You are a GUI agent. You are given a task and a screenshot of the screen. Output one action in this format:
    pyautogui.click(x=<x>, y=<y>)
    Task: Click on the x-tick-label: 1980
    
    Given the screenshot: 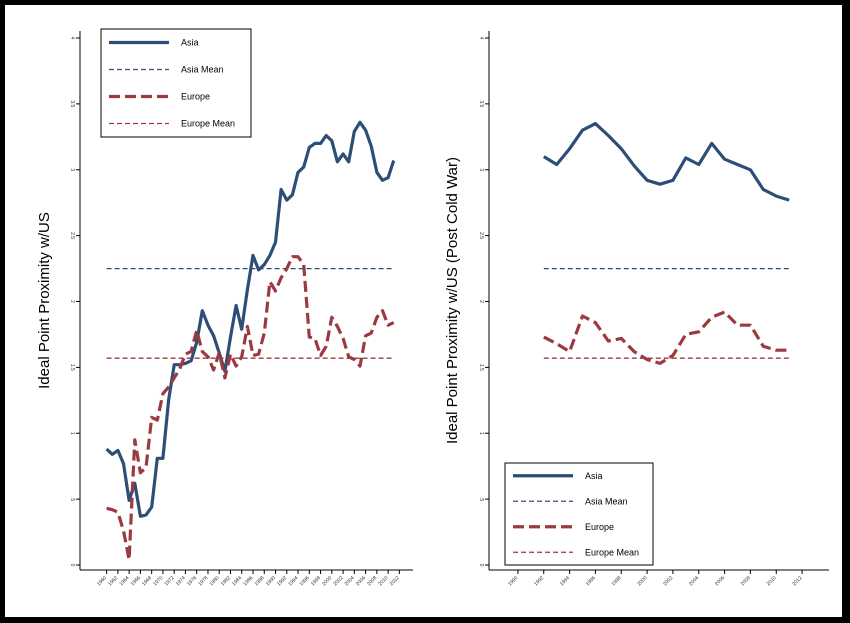 What is the action you would take?
    pyautogui.click(x=215, y=581)
    